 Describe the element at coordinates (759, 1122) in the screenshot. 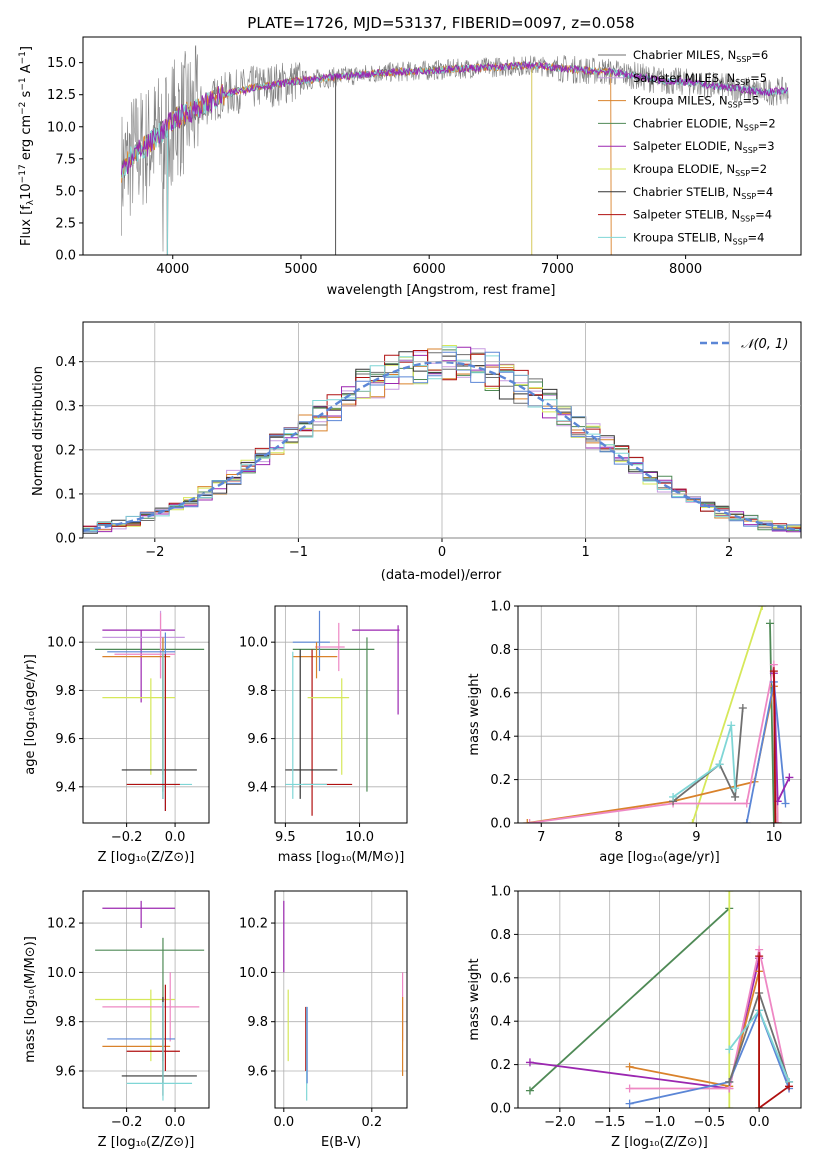

I see `xtick-label-4: 0.0` at that location.